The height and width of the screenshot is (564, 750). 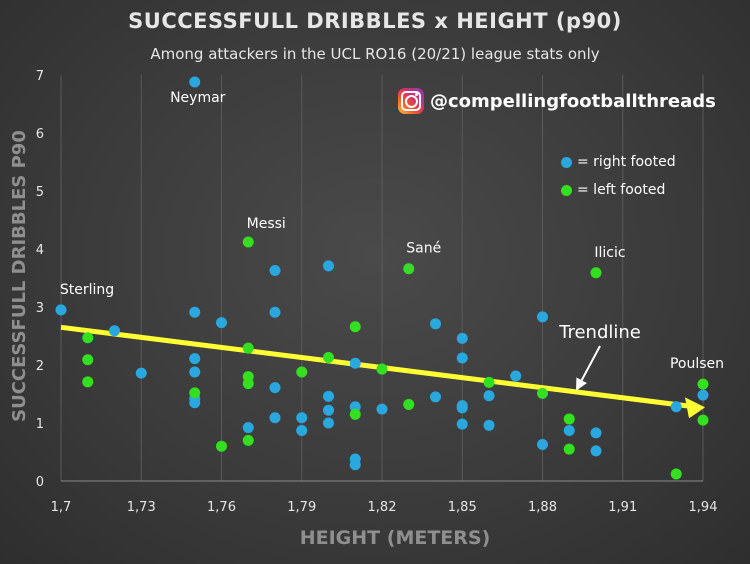 I want to click on legend-marker-right-footed, so click(x=566, y=162).